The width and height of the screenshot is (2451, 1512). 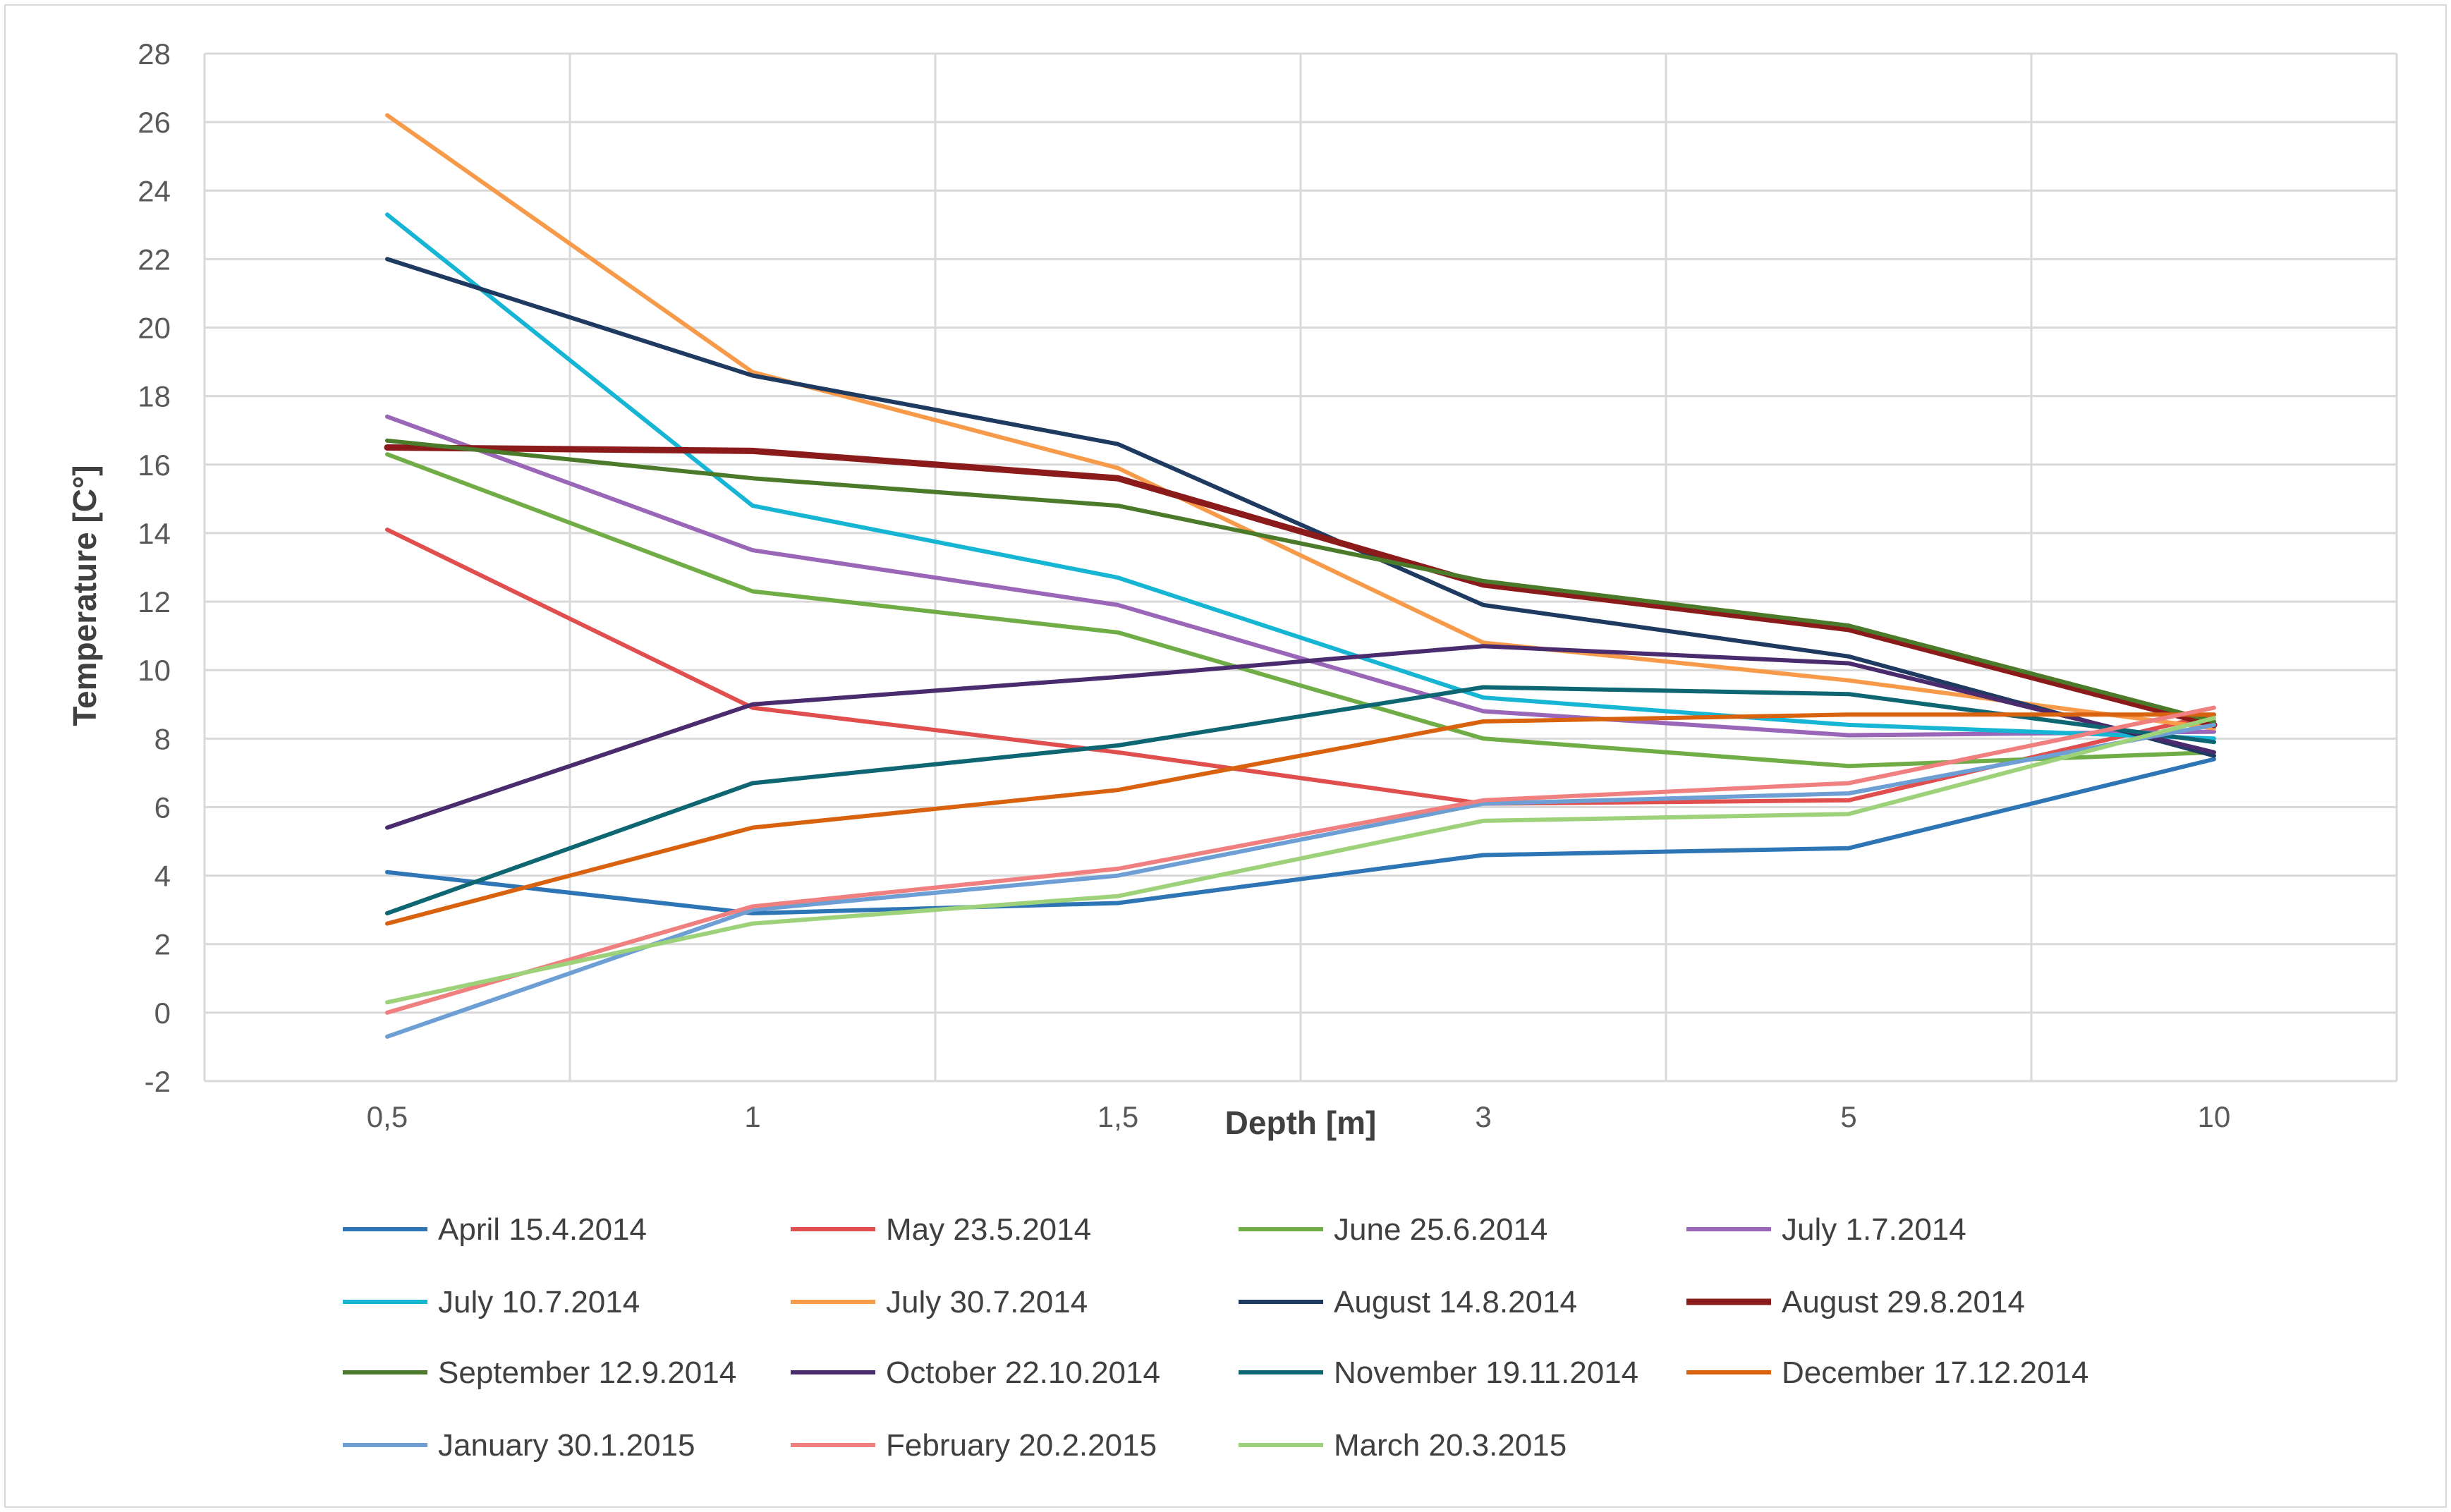 I want to click on y-tick-label: 12, so click(x=154, y=601).